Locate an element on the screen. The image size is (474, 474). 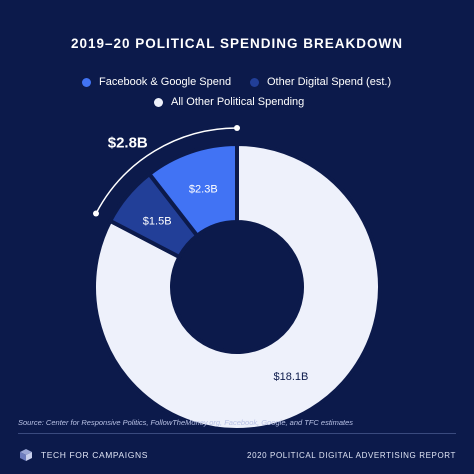
bracket-end-dot is located at coordinates (237, 128).